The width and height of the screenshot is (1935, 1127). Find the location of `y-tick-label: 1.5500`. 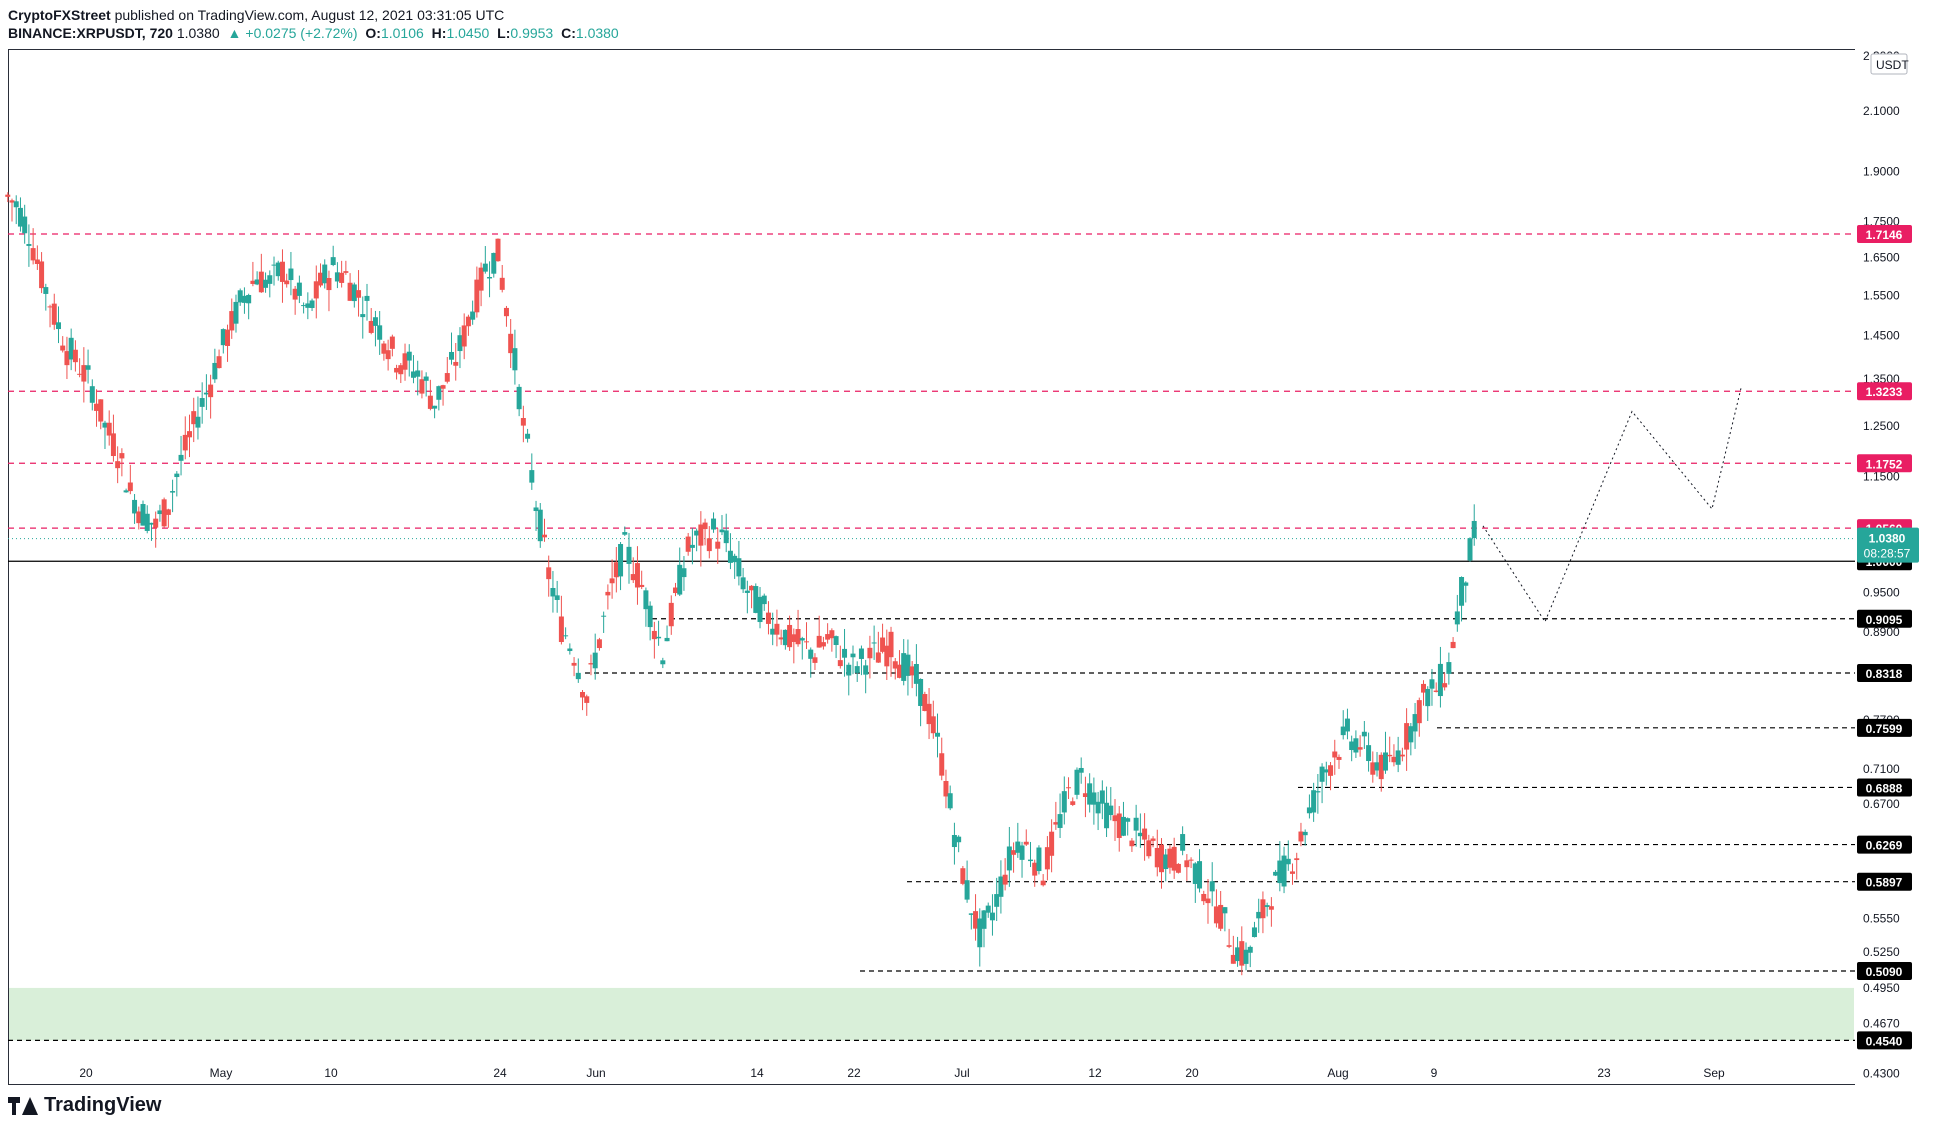

y-tick-label: 1.5500 is located at coordinates (1881, 295).